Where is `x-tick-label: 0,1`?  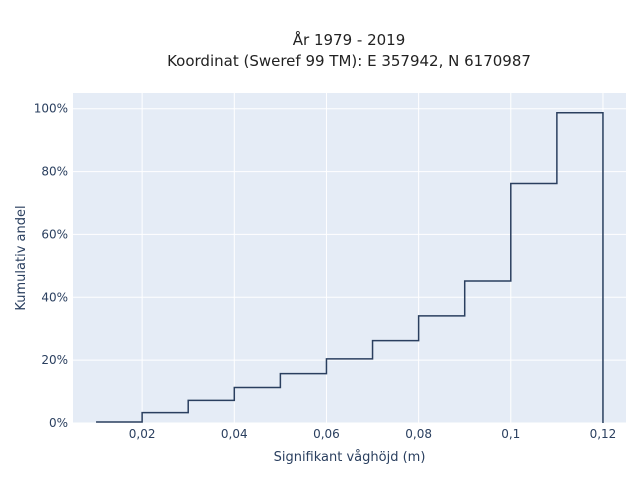 x-tick-label: 0,1 is located at coordinates (510, 434).